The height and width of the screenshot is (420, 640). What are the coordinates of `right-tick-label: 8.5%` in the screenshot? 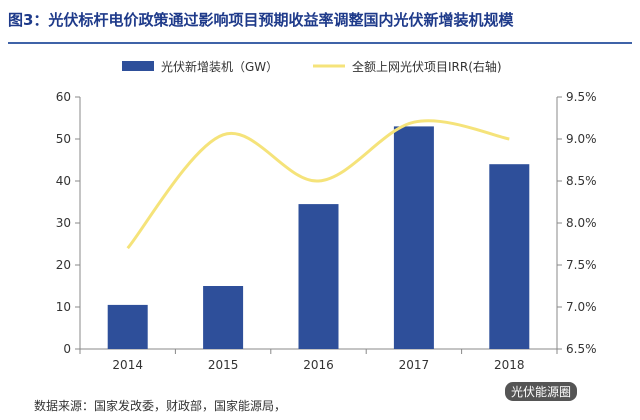 It's located at (581, 181).